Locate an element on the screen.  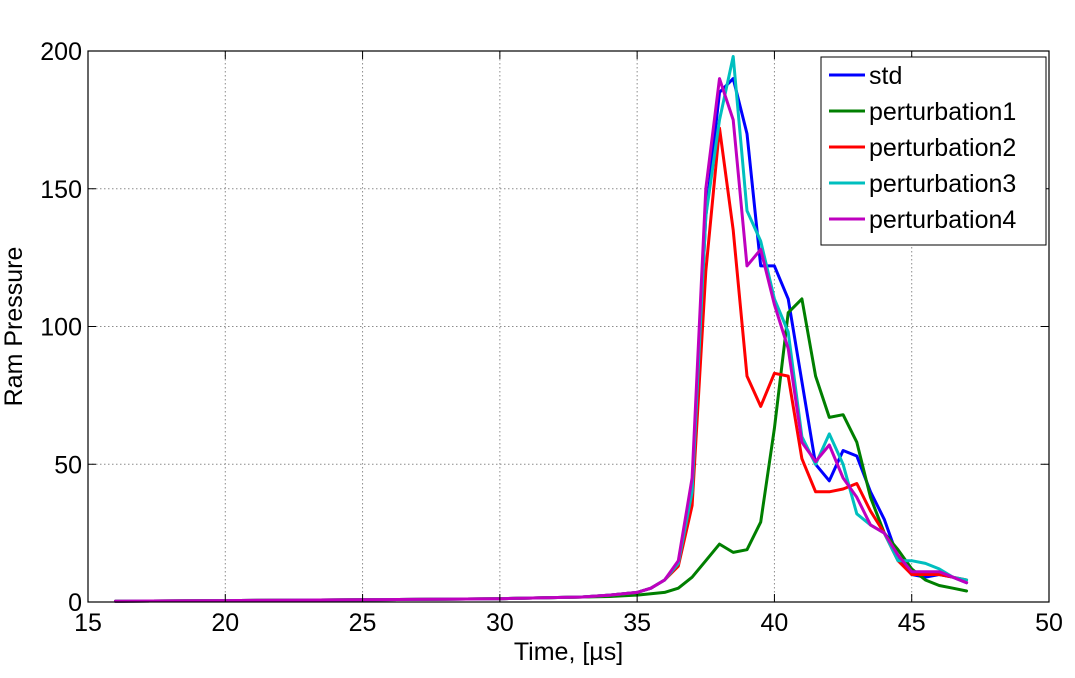
legend-label: perturbation4 is located at coordinates (942, 220).